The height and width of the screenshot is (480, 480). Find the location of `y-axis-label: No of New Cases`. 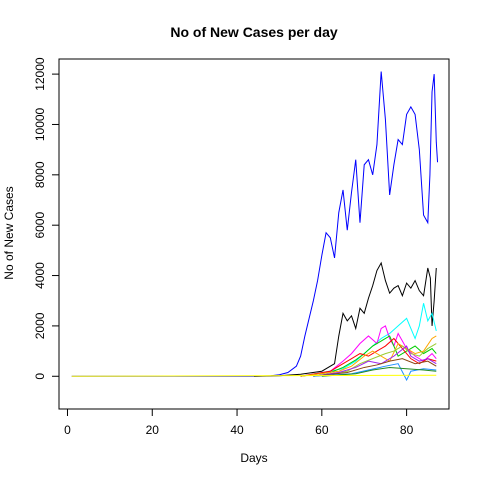

y-axis-label: No of New Cases is located at coordinates (9, 232).